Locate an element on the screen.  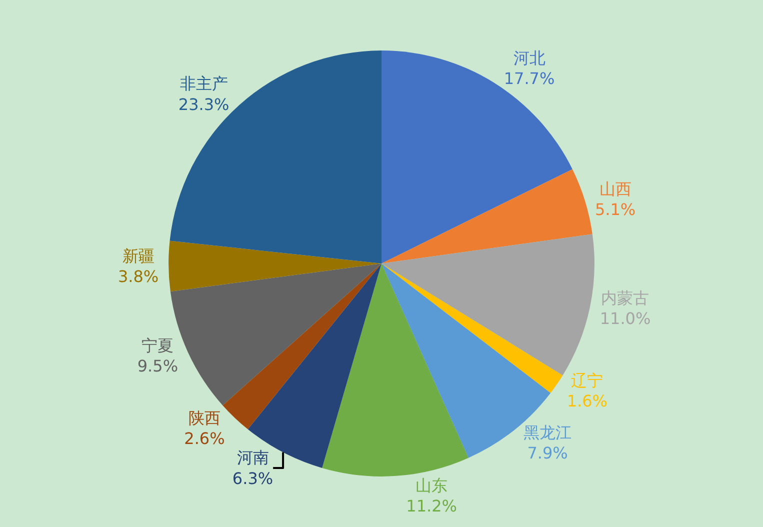
data-label: 11.2% is located at coordinates (431, 506).